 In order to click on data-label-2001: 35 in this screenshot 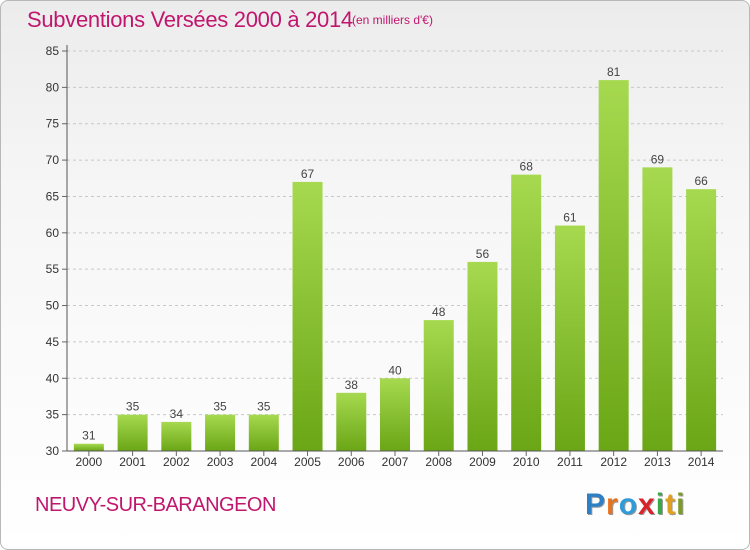, I will do `click(133, 407)`.